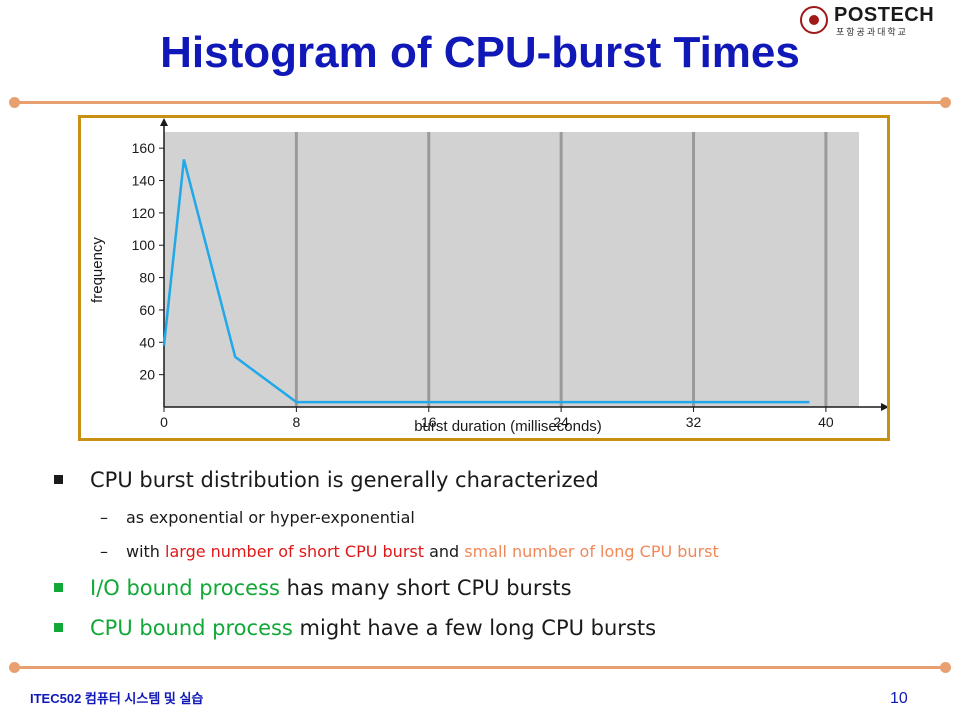  I want to click on x-tick-label: 8, so click(296, 422).